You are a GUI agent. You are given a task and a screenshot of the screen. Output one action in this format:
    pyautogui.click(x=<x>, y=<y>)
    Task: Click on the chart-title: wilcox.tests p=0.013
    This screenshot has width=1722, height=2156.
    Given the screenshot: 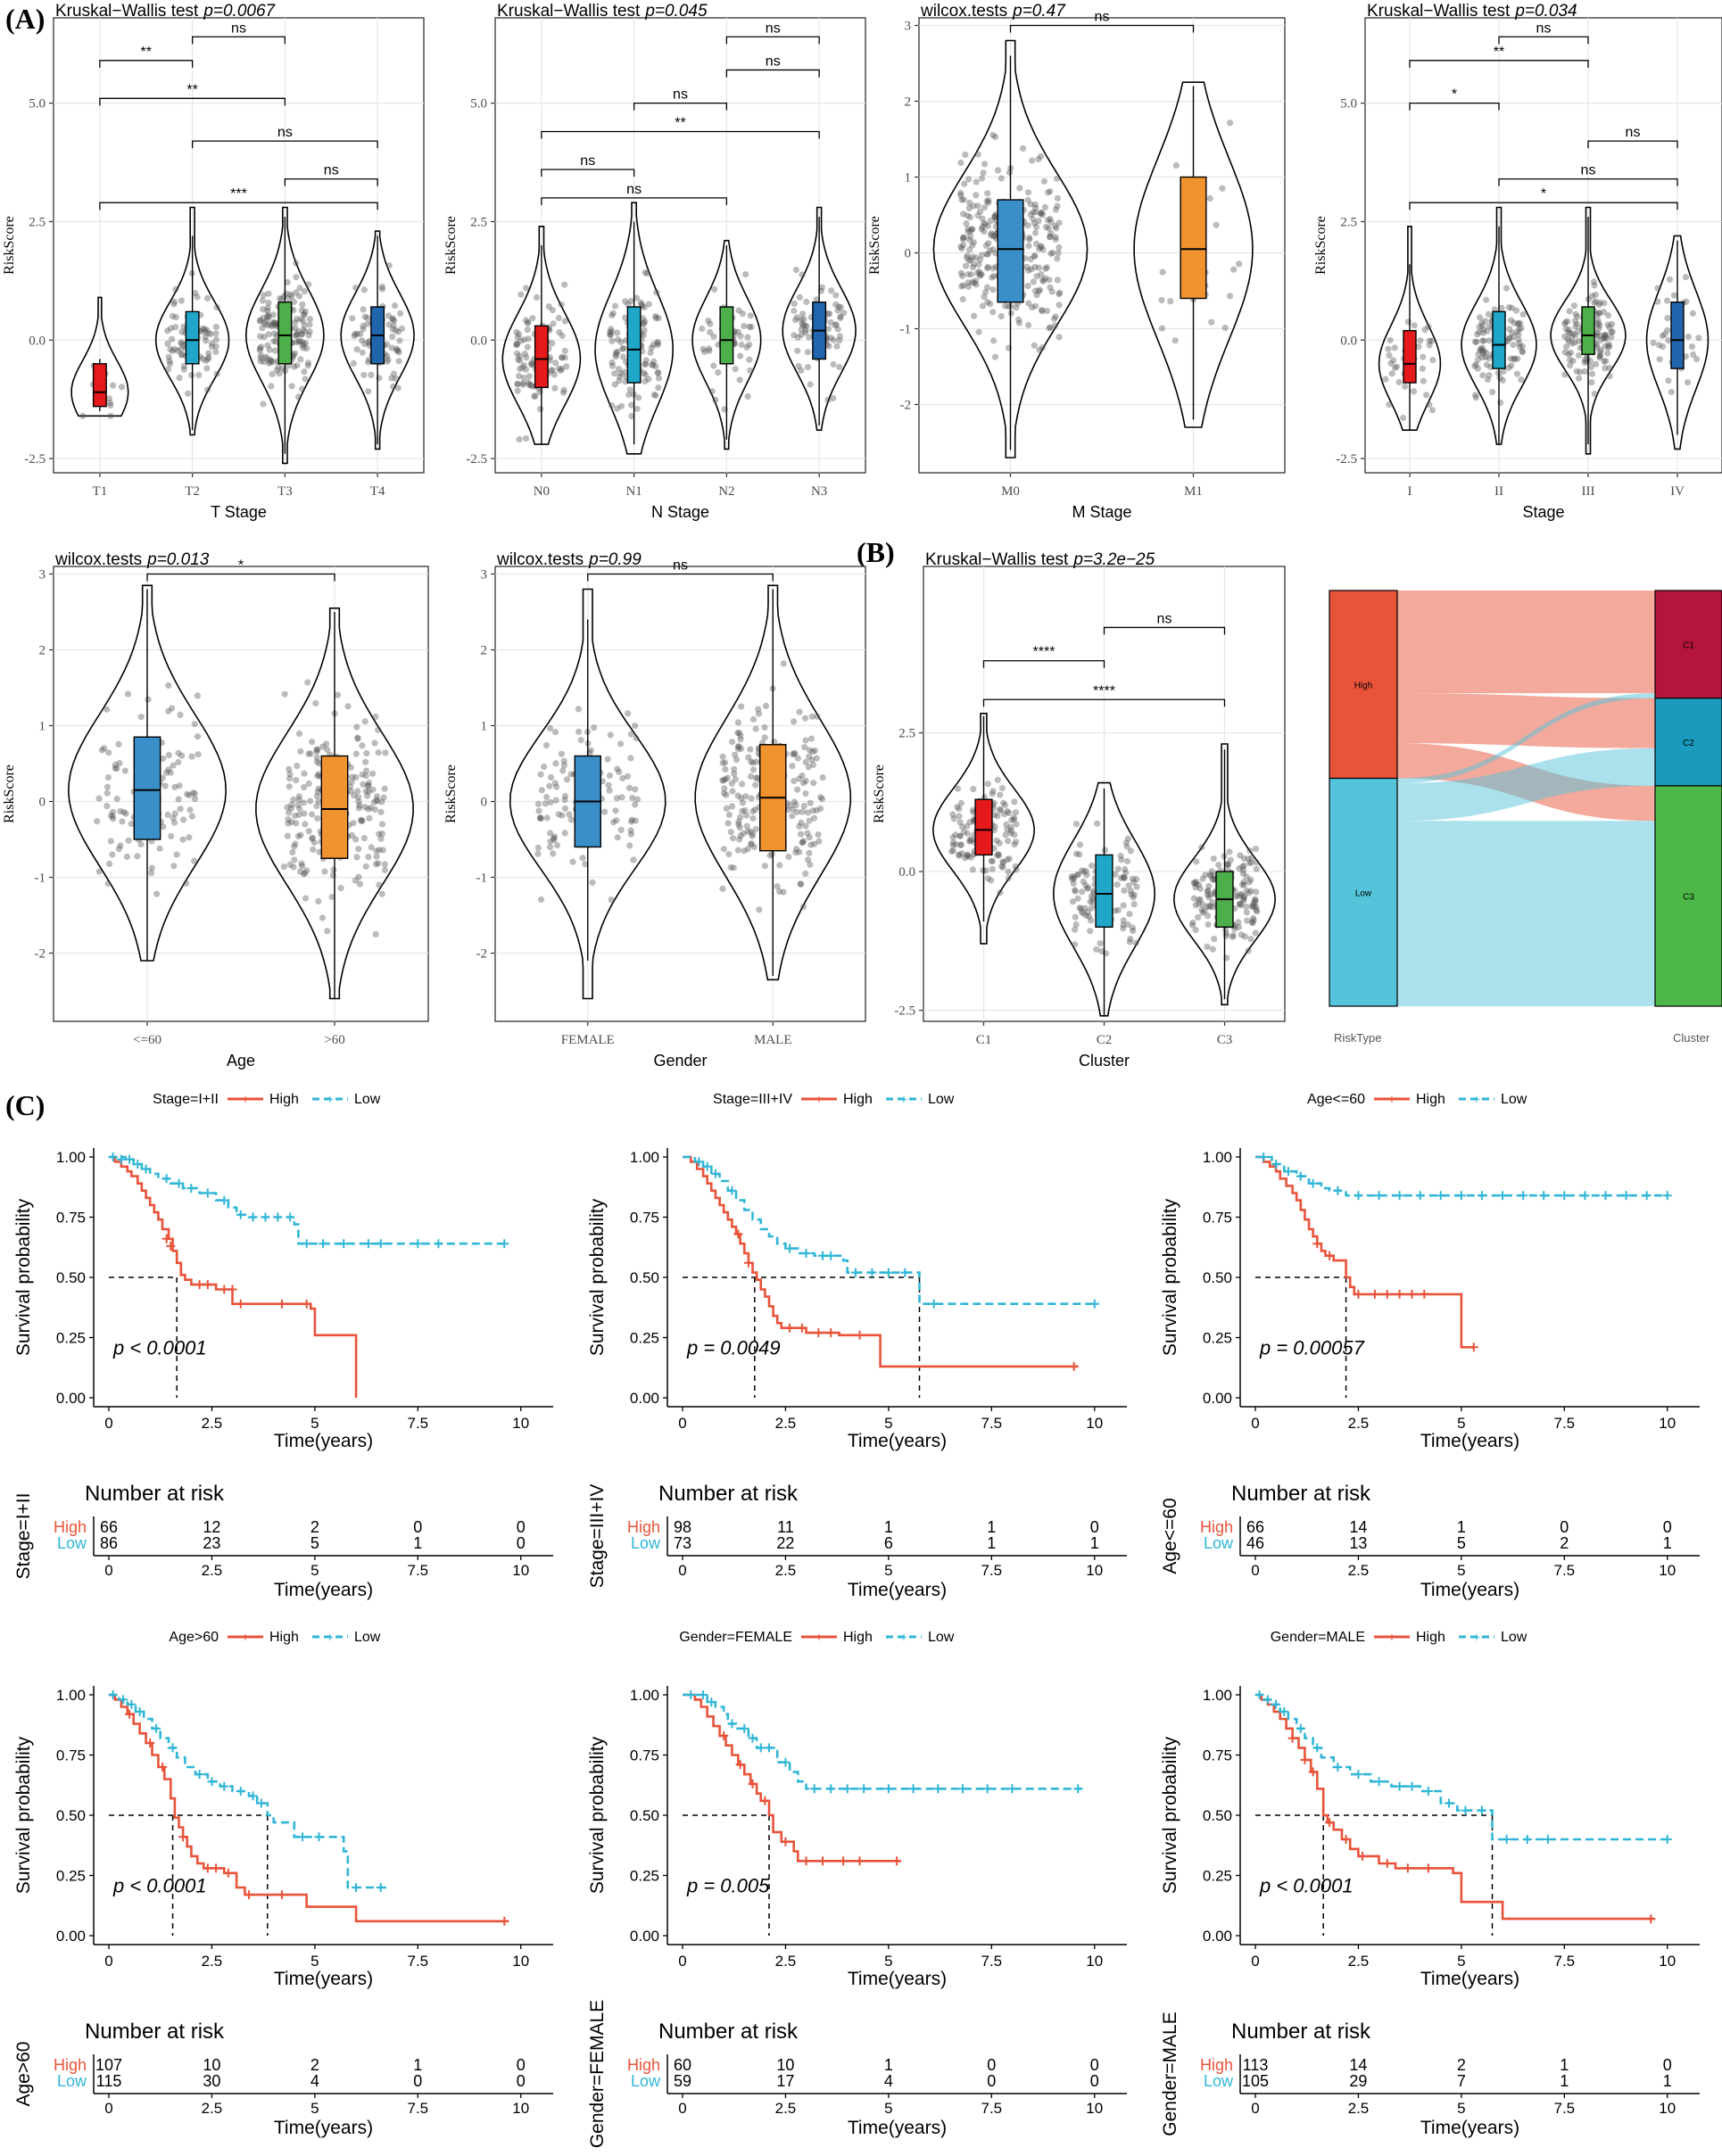 What is the action you would take?
    pyautogui.click(x=132, y=560)
    